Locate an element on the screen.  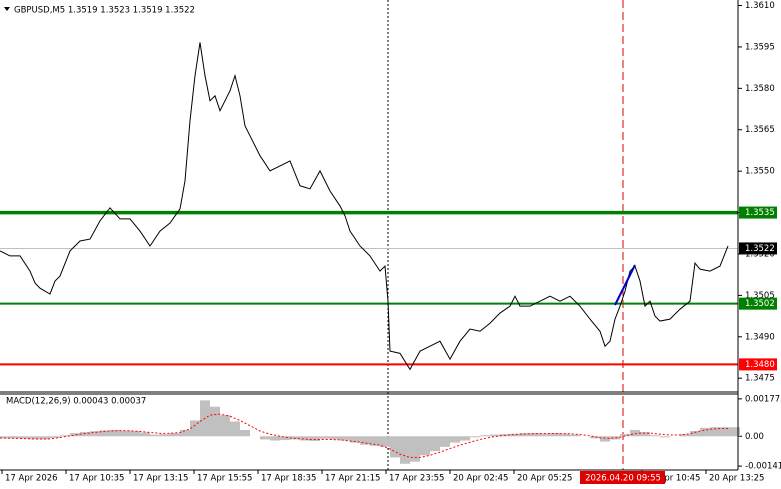
cursor-time-label: 2026.04.20 09:55 is located at coordinates (623, 479).